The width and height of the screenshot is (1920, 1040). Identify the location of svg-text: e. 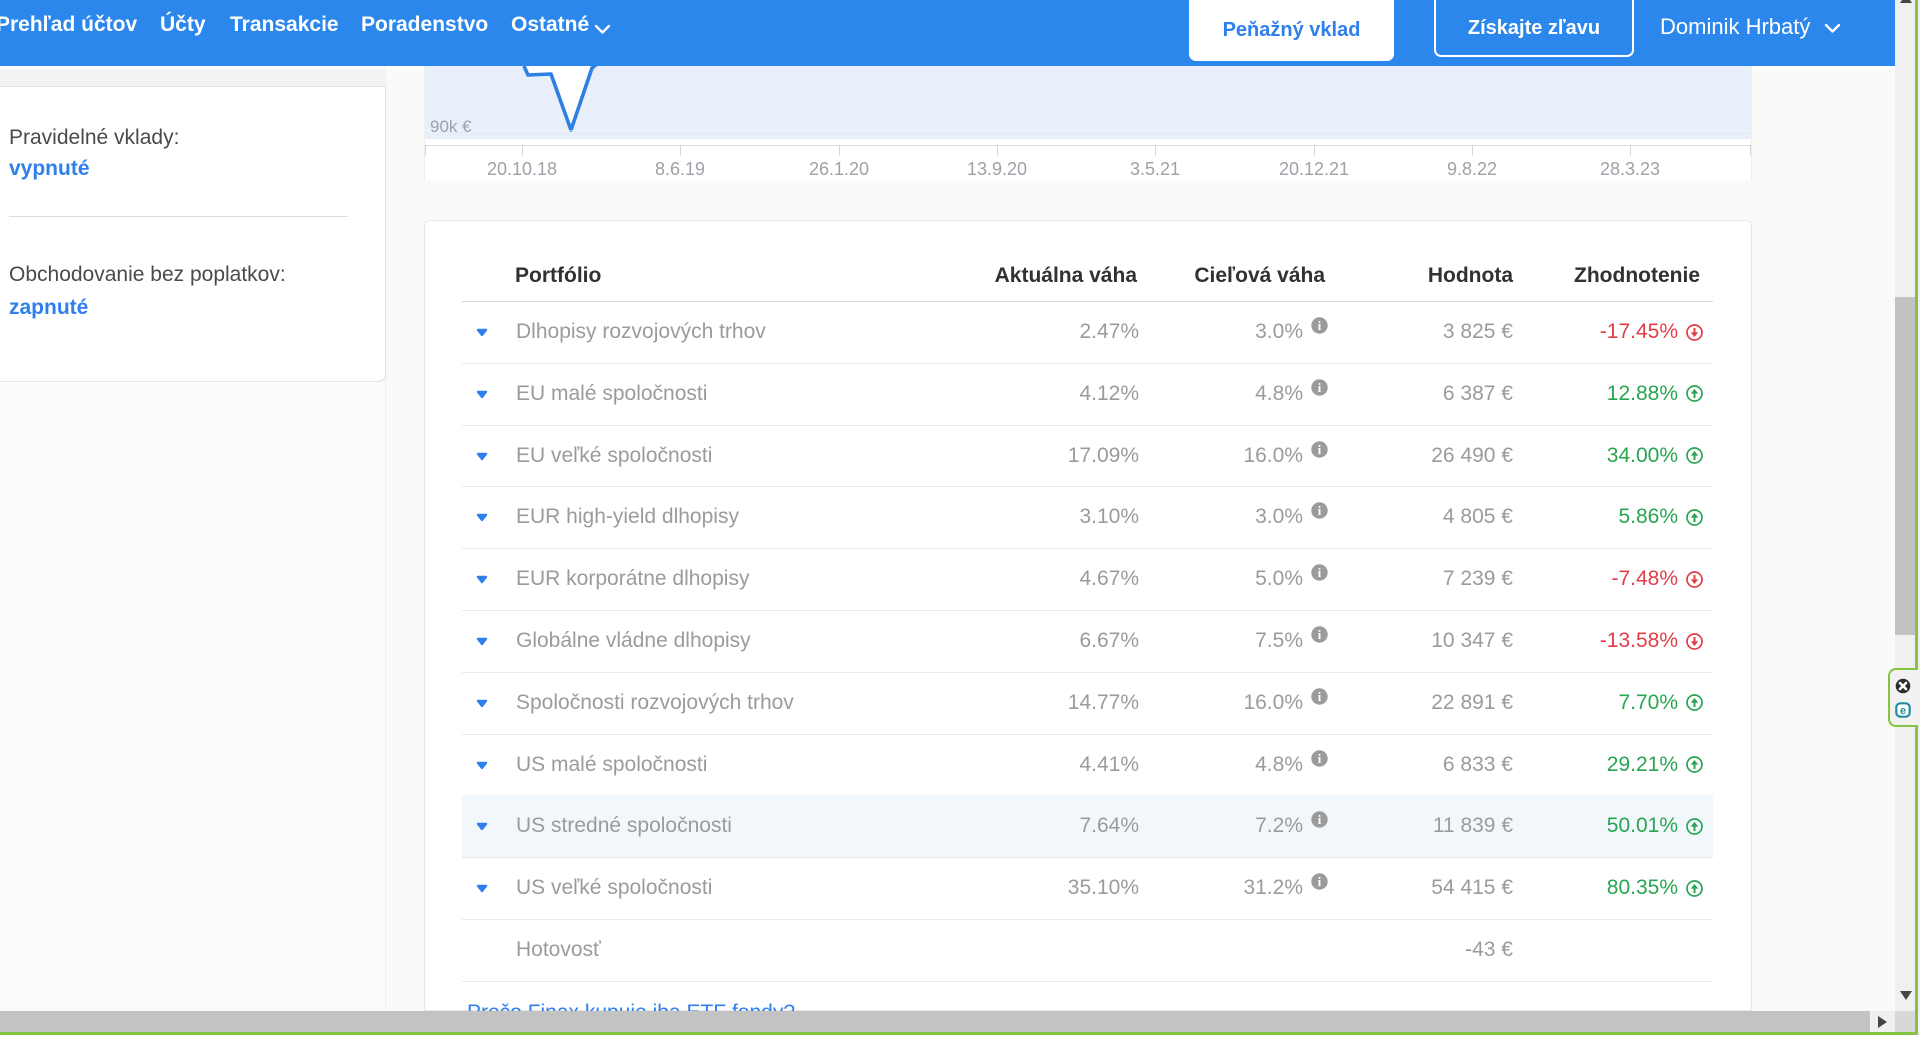
(1903, 711).